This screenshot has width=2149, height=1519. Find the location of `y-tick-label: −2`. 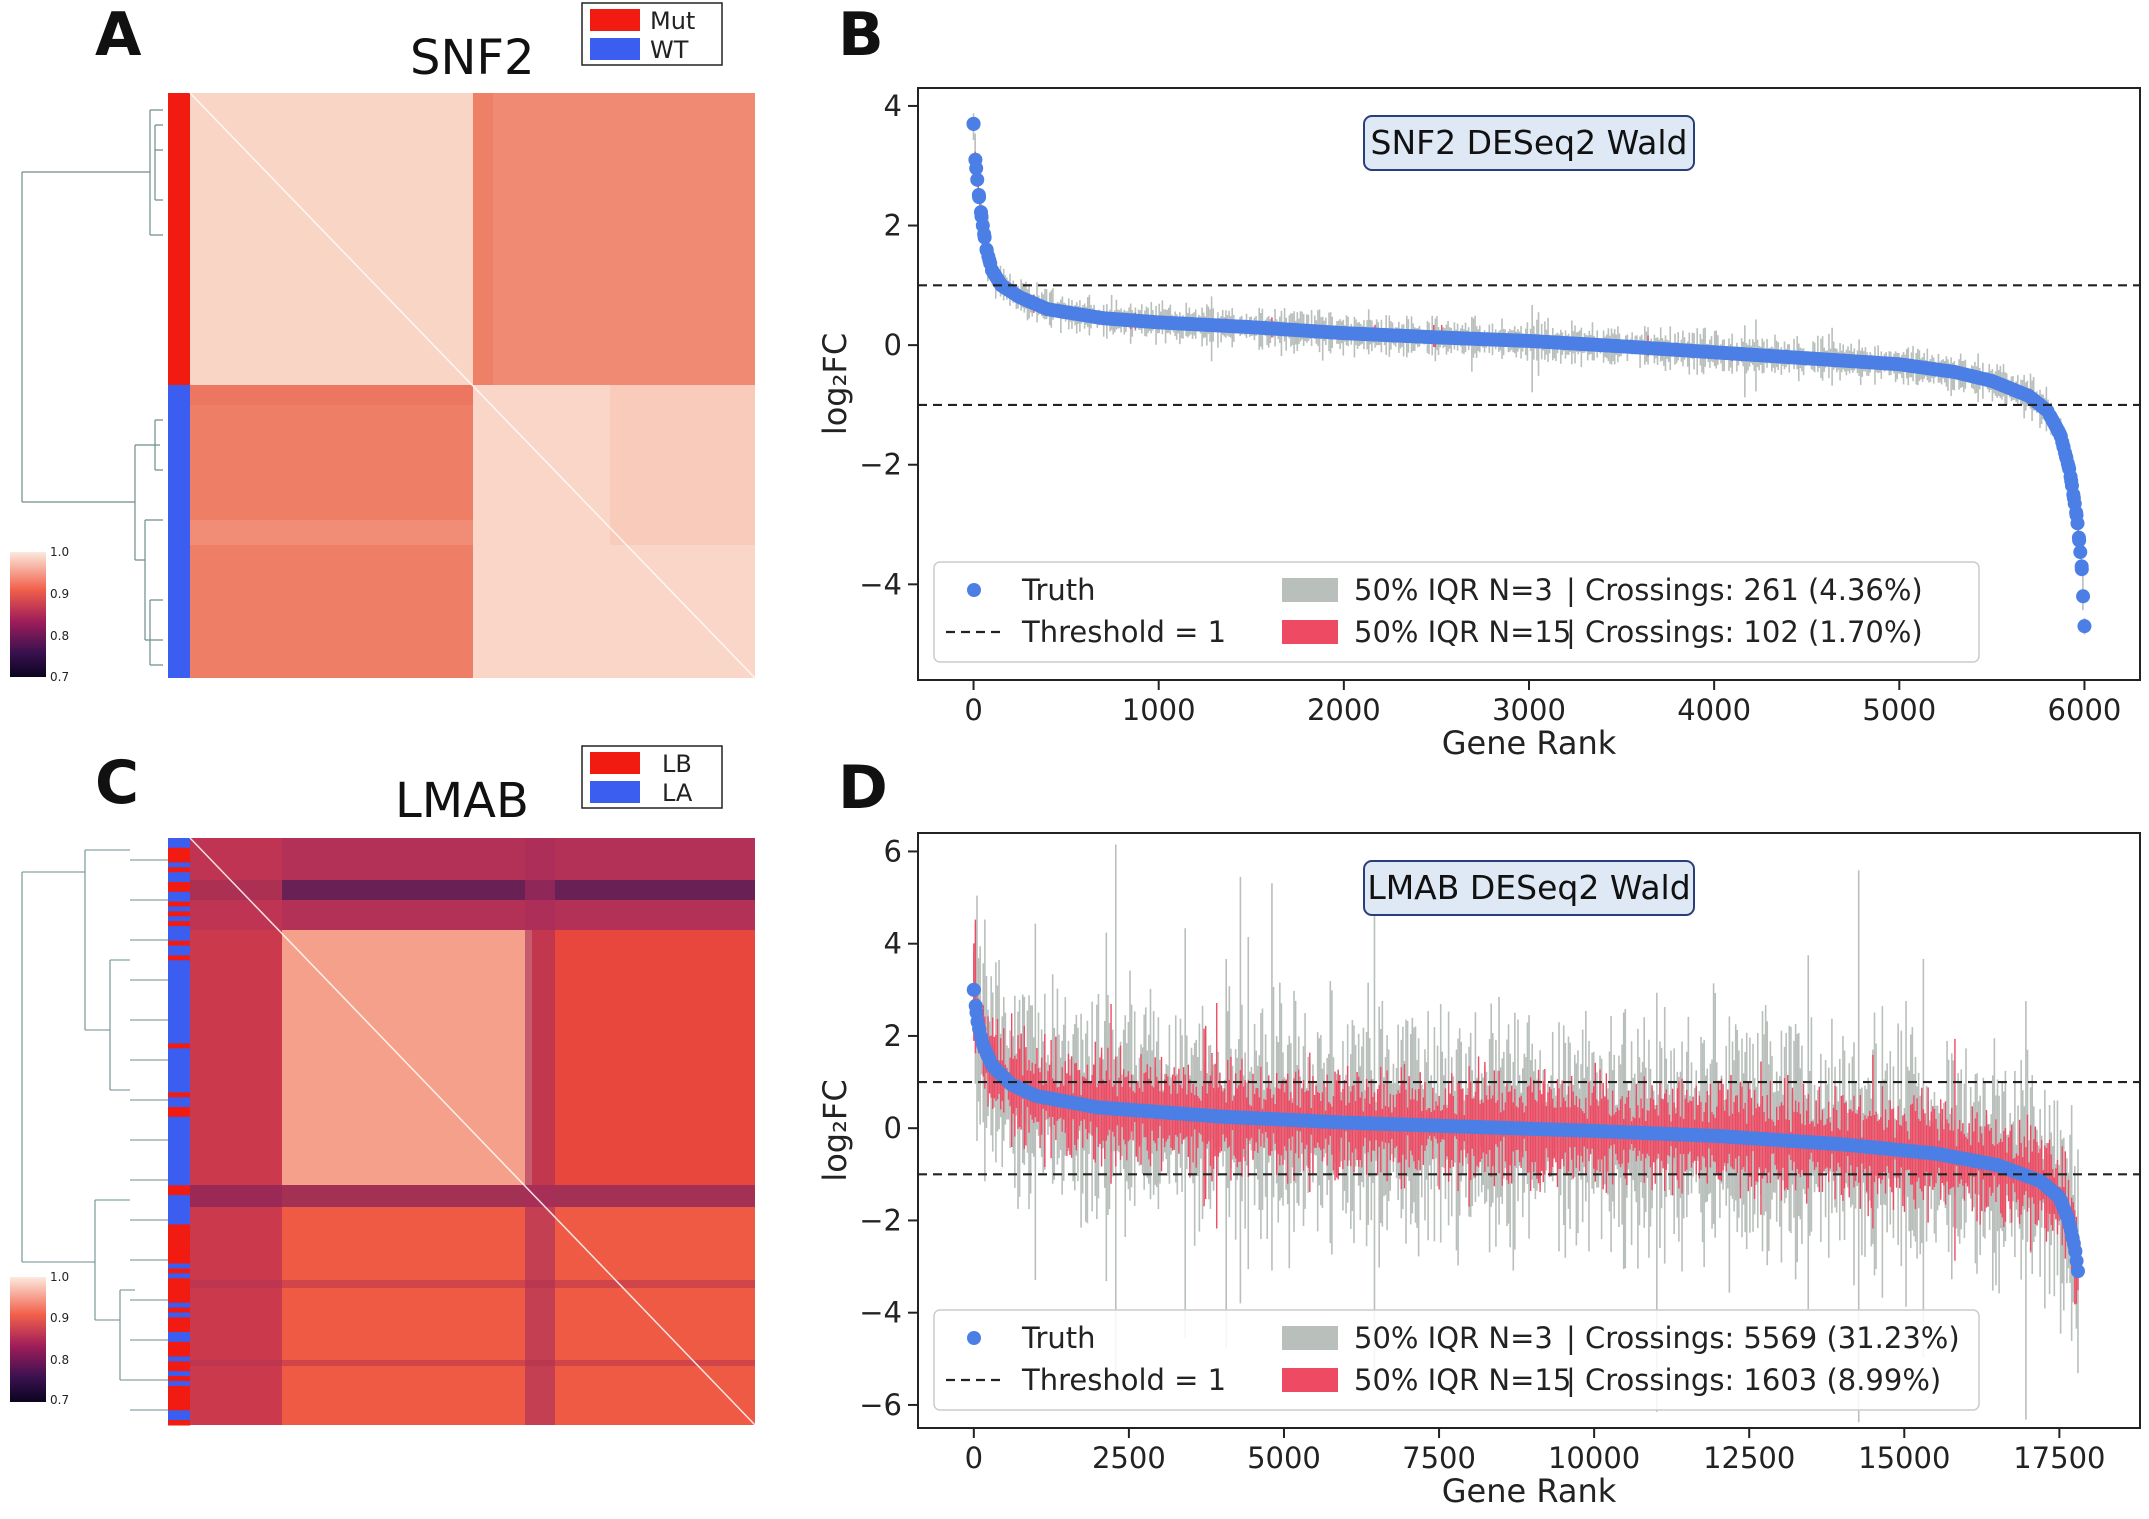

y-tick-label: −2 is located at coordinates (880, 1220).